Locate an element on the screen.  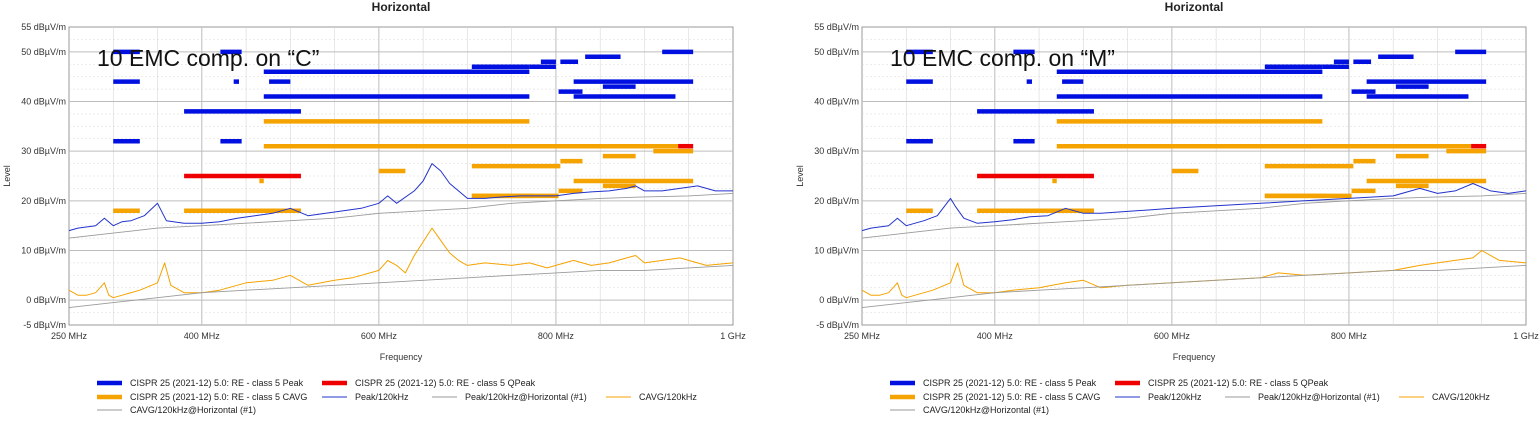
chart-annotation: 10 EMC comp. on “C” is located at coordinates (208, 58).